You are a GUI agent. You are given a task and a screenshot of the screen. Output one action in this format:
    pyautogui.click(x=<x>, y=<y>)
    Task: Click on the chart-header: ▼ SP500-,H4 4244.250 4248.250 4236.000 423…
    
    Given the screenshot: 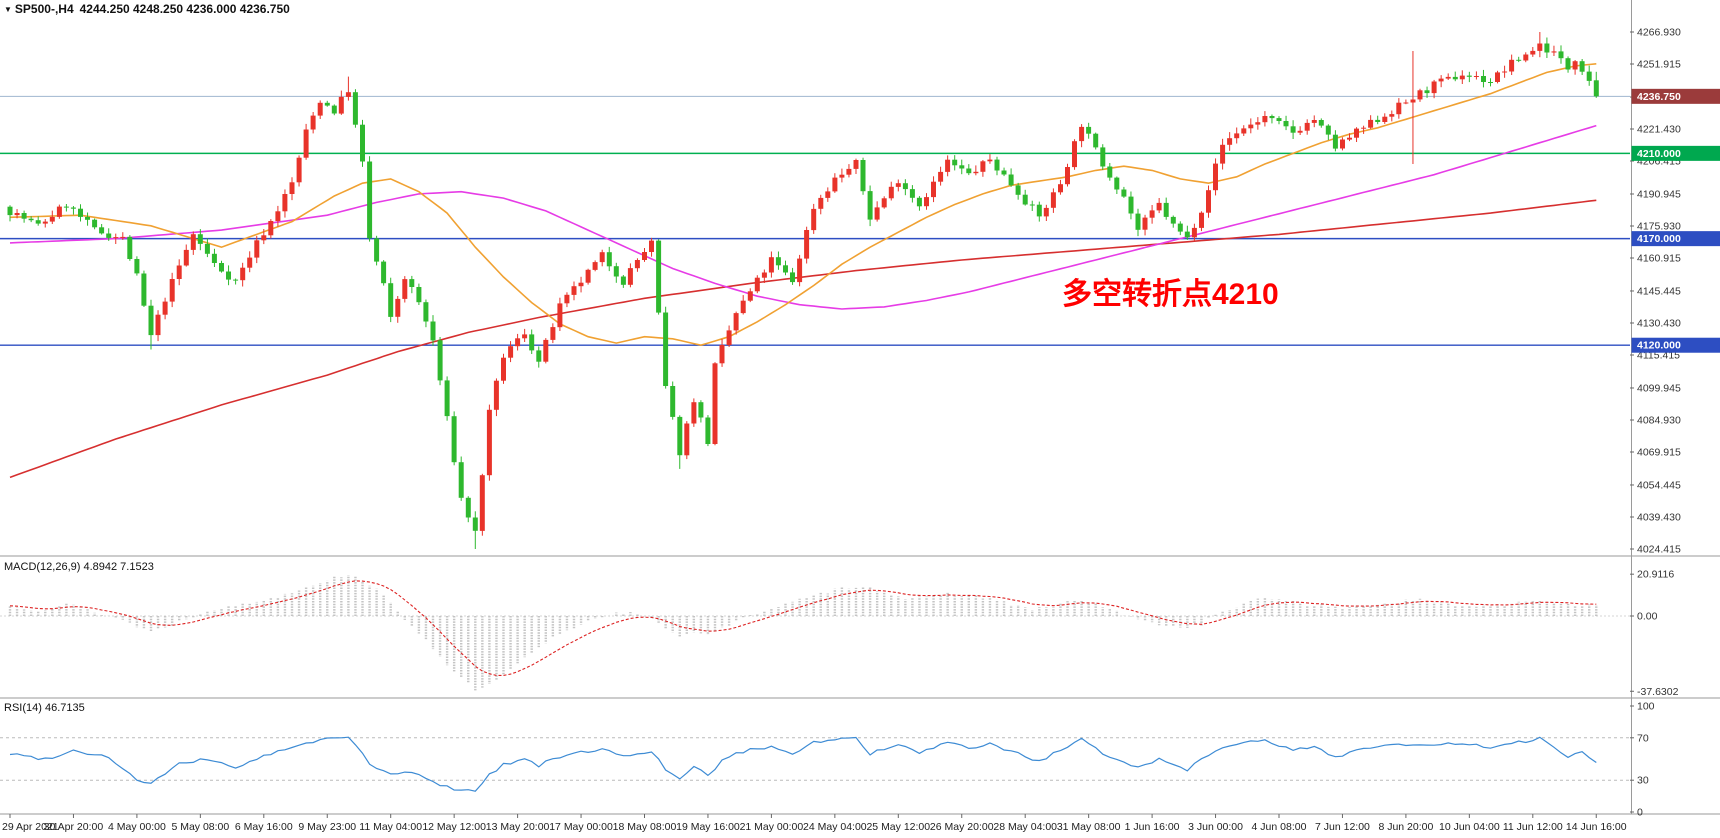 What is the action you would take?
    pyautogui.click(x=147, y=9)
    